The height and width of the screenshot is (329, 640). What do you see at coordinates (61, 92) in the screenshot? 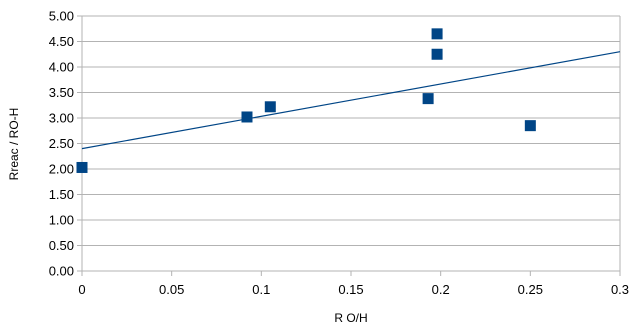
I see `y-tick-label: 3.50` at bounding box center [61, 92].